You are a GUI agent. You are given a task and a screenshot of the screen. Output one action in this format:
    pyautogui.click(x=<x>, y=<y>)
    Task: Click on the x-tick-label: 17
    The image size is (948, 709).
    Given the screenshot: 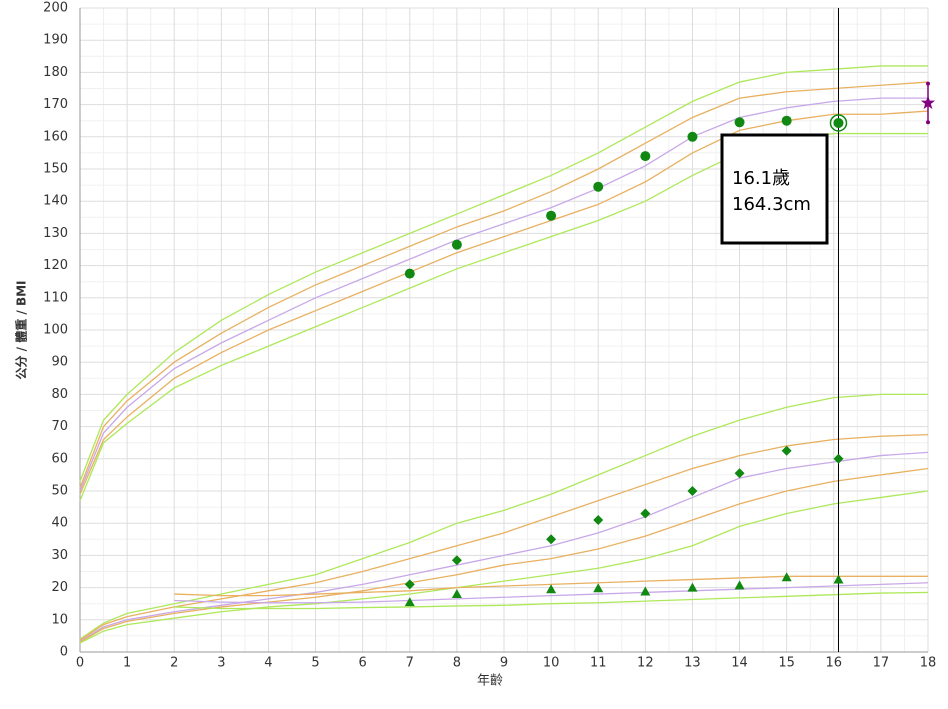 What is the action you would take?
    pyautogui.click(x=881, y=663)
    